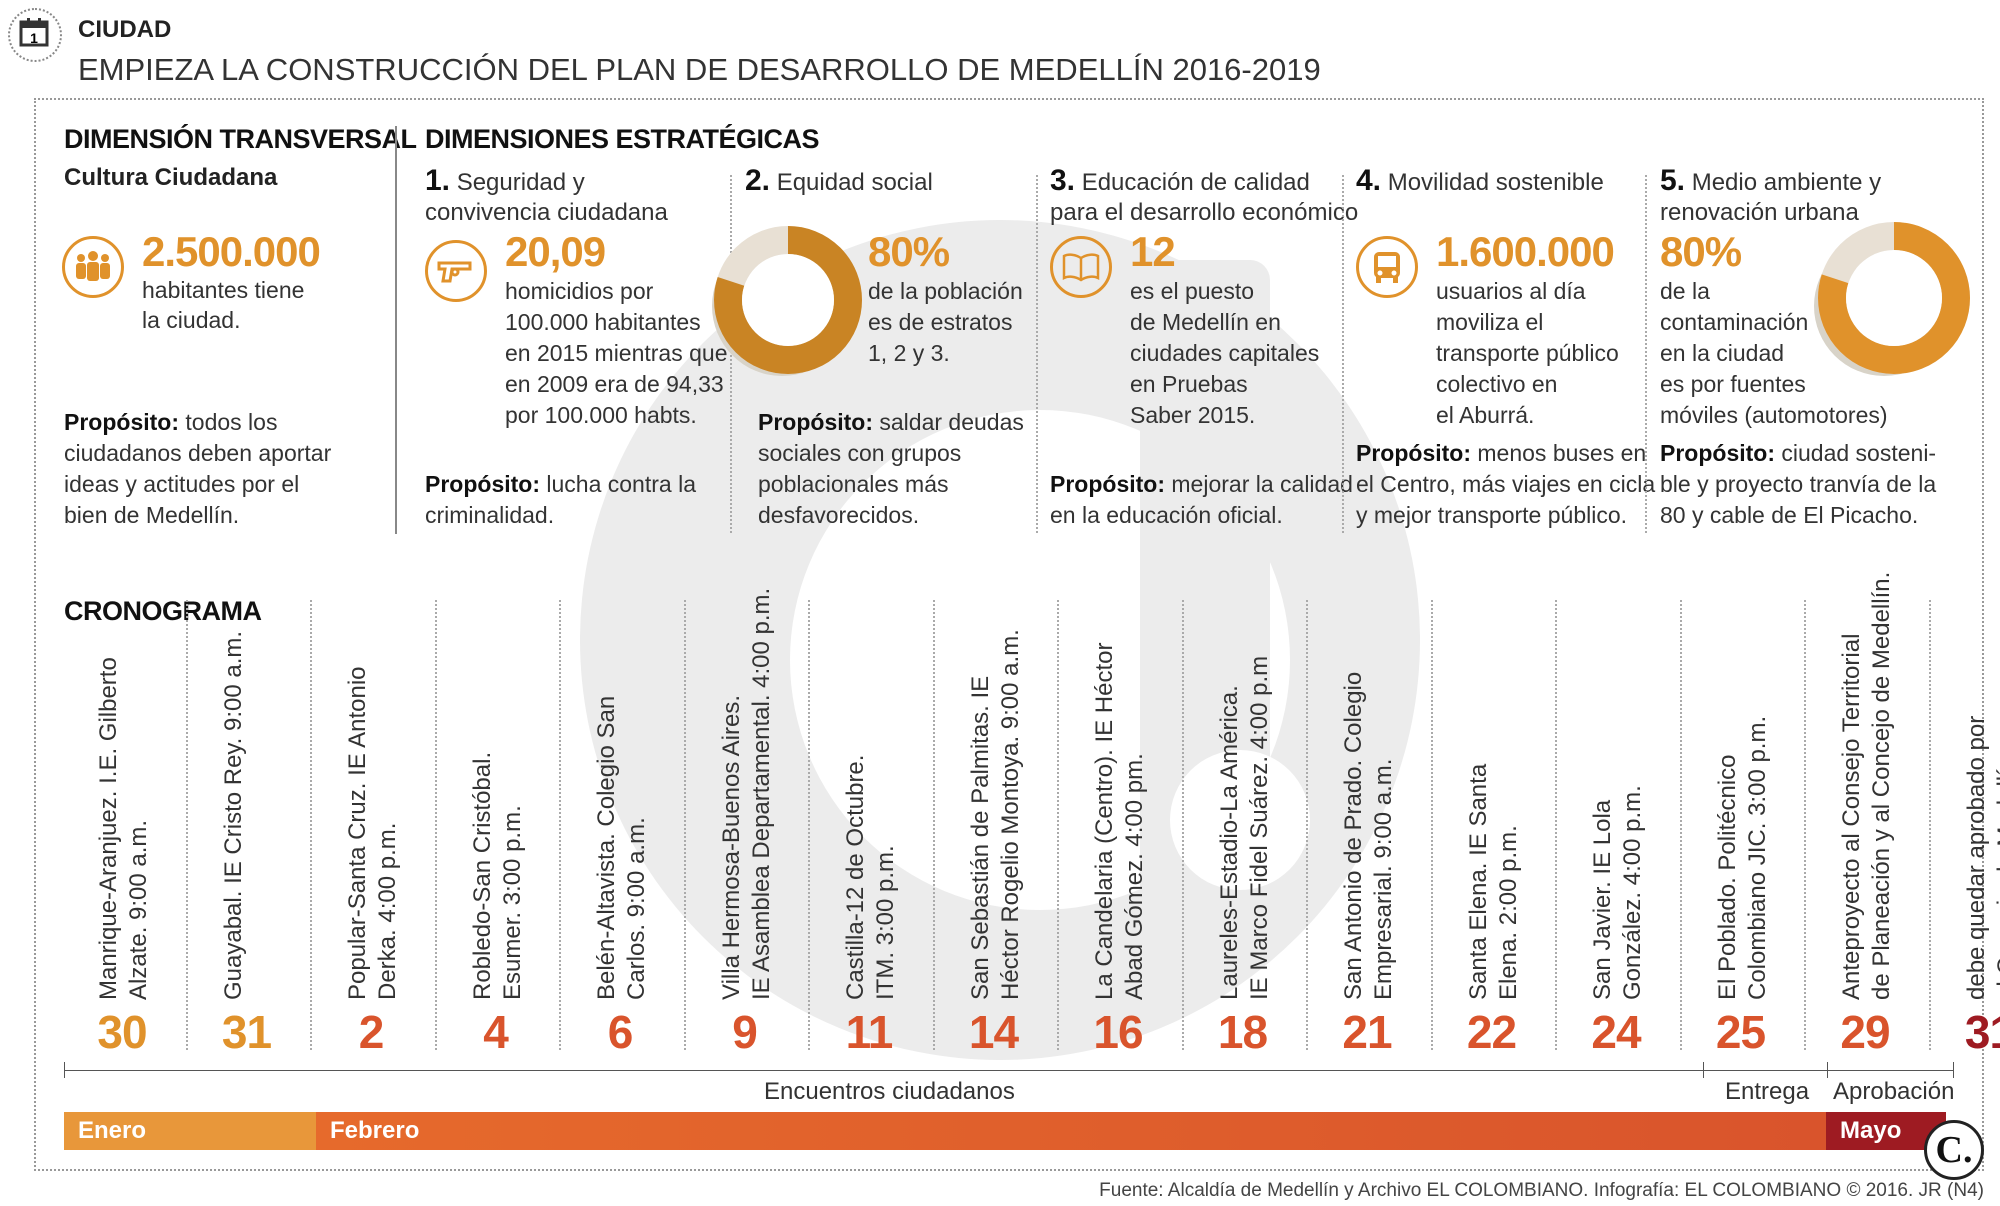 Image resolution: width=2000 pixels, height=1206 pixels. Describe the element at coordinates (93, 267) in the screenshot. I see `people-icon` at that location.